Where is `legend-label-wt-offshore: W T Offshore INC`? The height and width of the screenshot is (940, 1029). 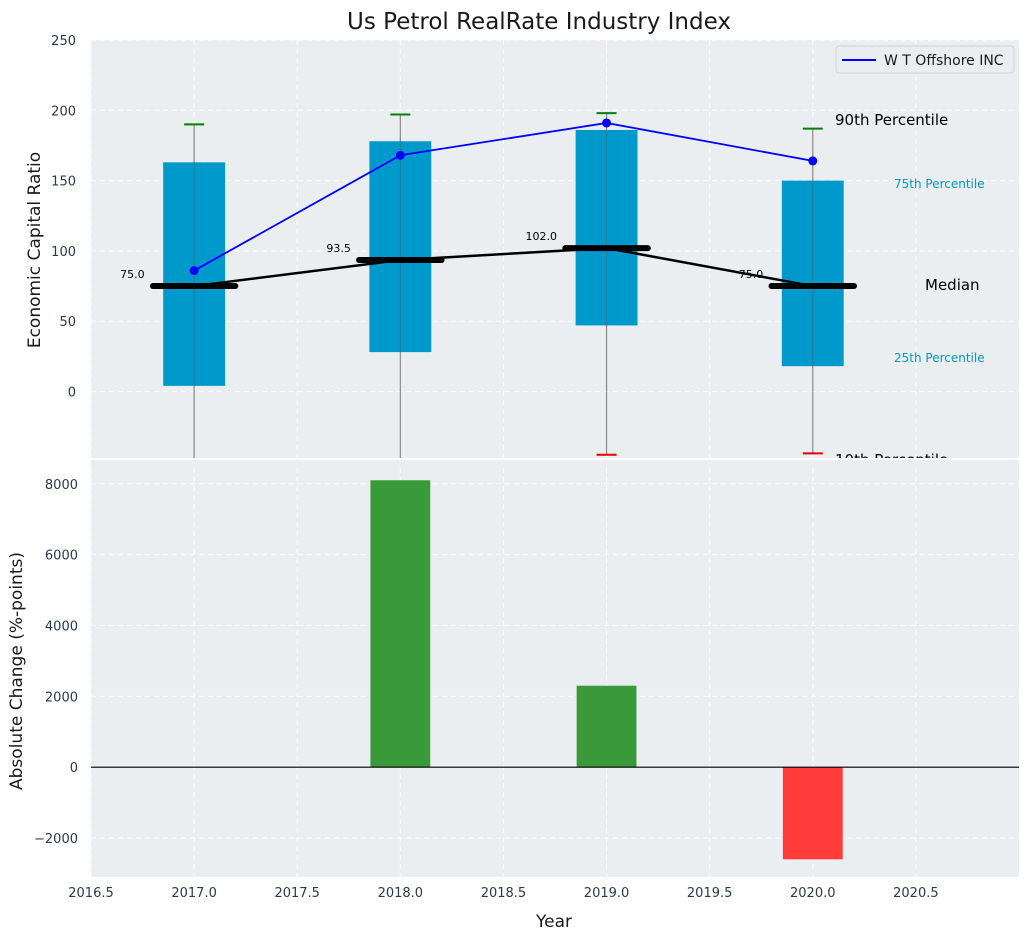
legend-label-wt-offshore: W T Offshore INC is located at coordinates (944, 61).